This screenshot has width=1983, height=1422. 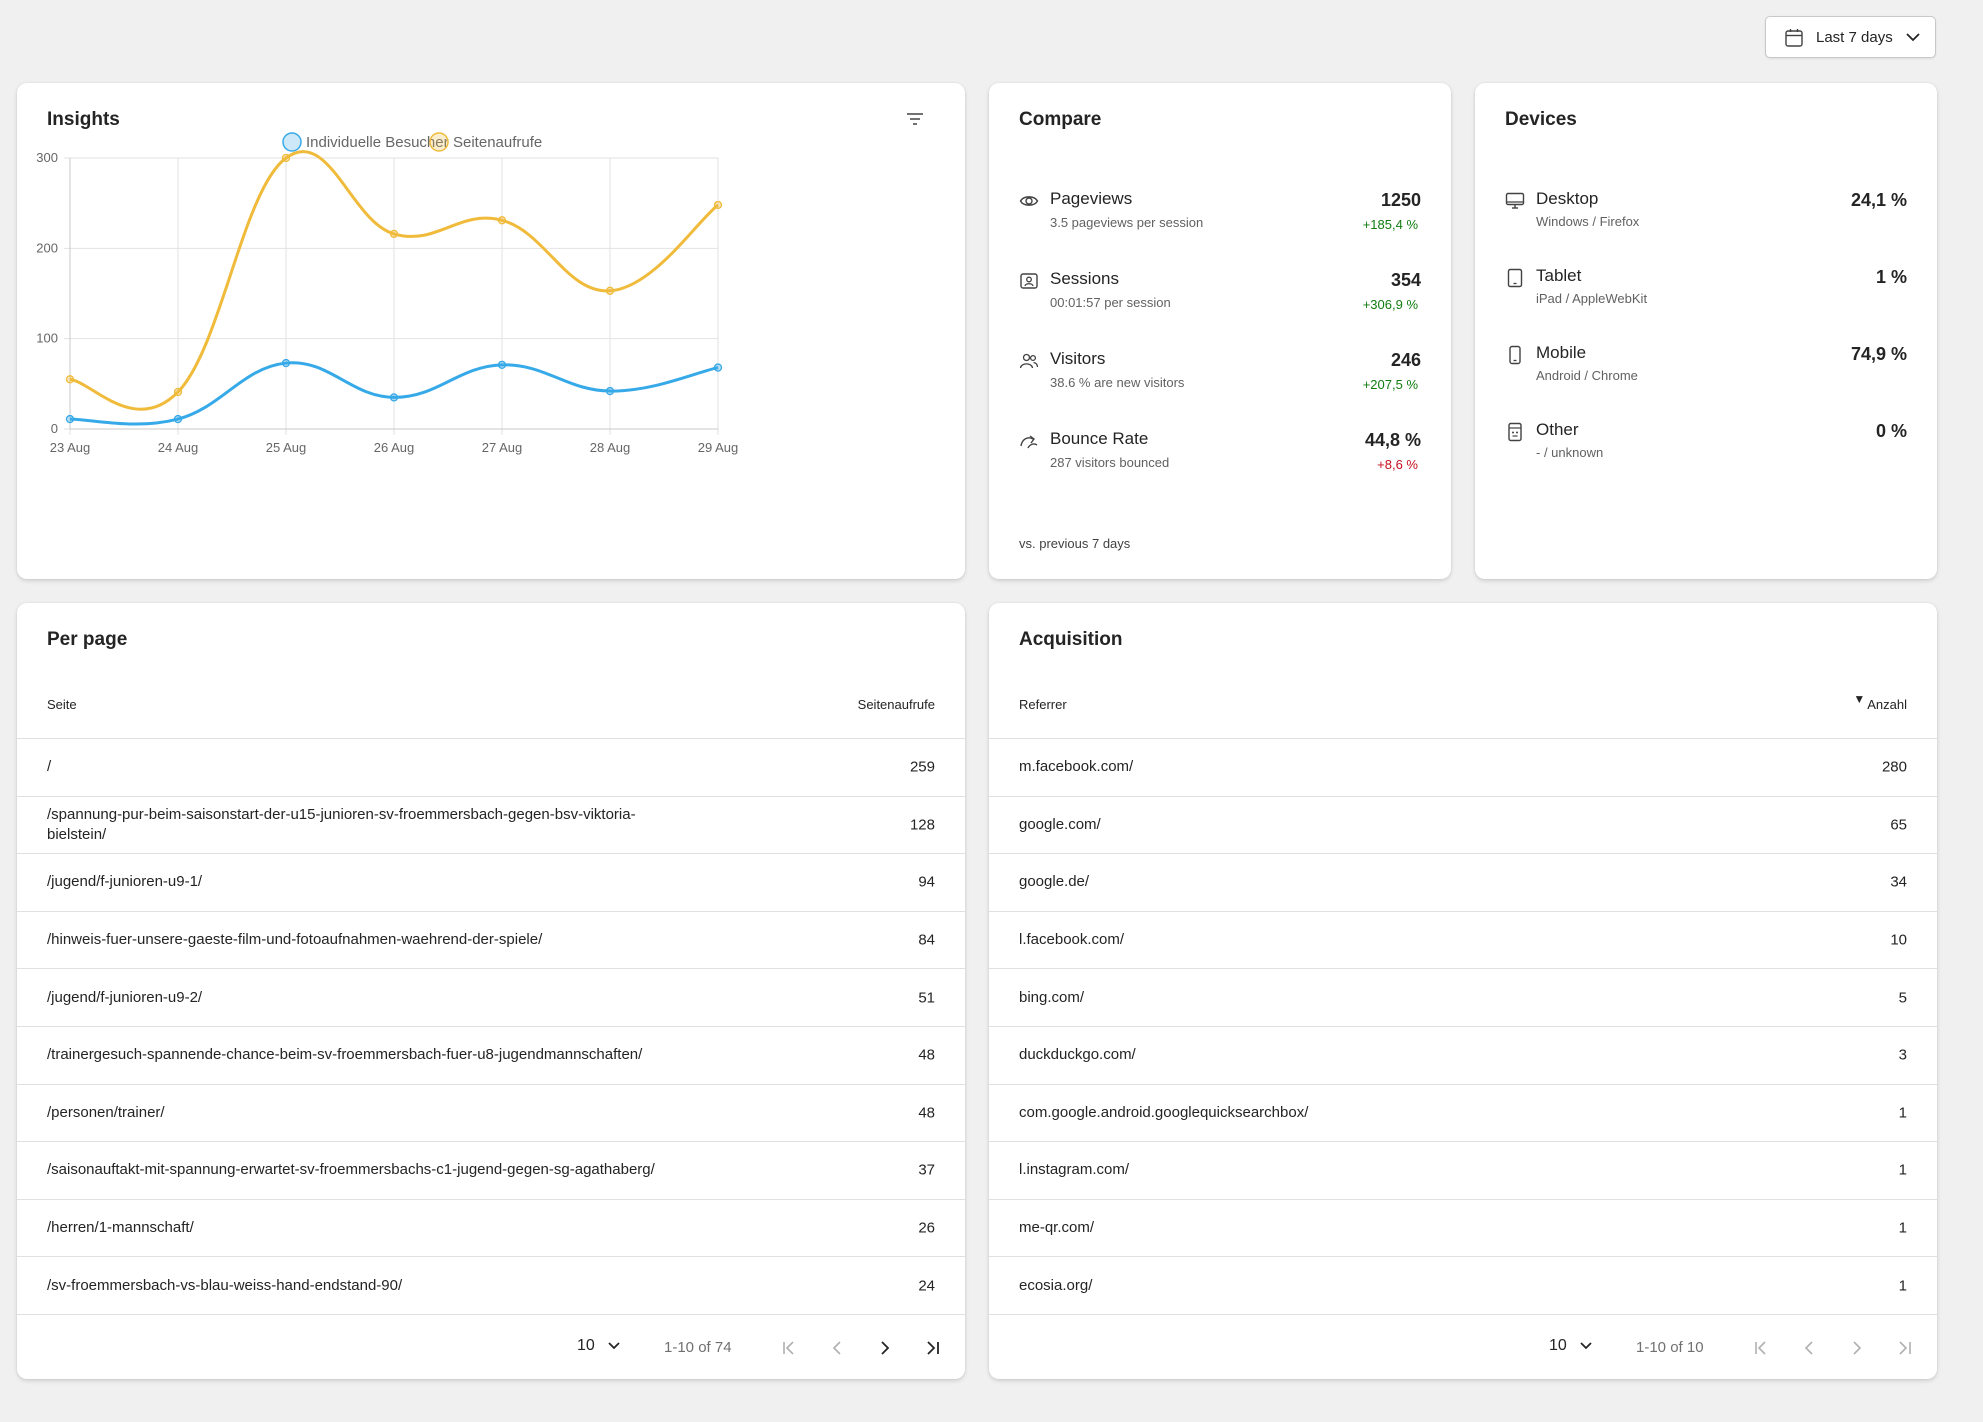 What do you see at coordinates (1084, 278) in the screenshot?
I see `metric-name: Sessions` at bounding box center [1084, 278].